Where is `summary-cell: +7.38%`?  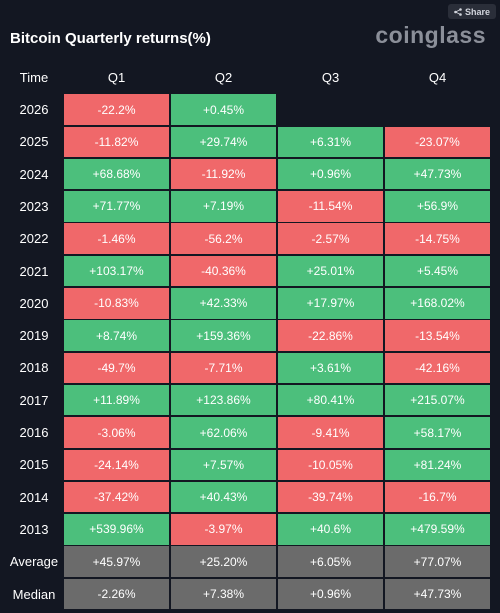 summary-cell: +7.38% is located at coordinates (223, 594).